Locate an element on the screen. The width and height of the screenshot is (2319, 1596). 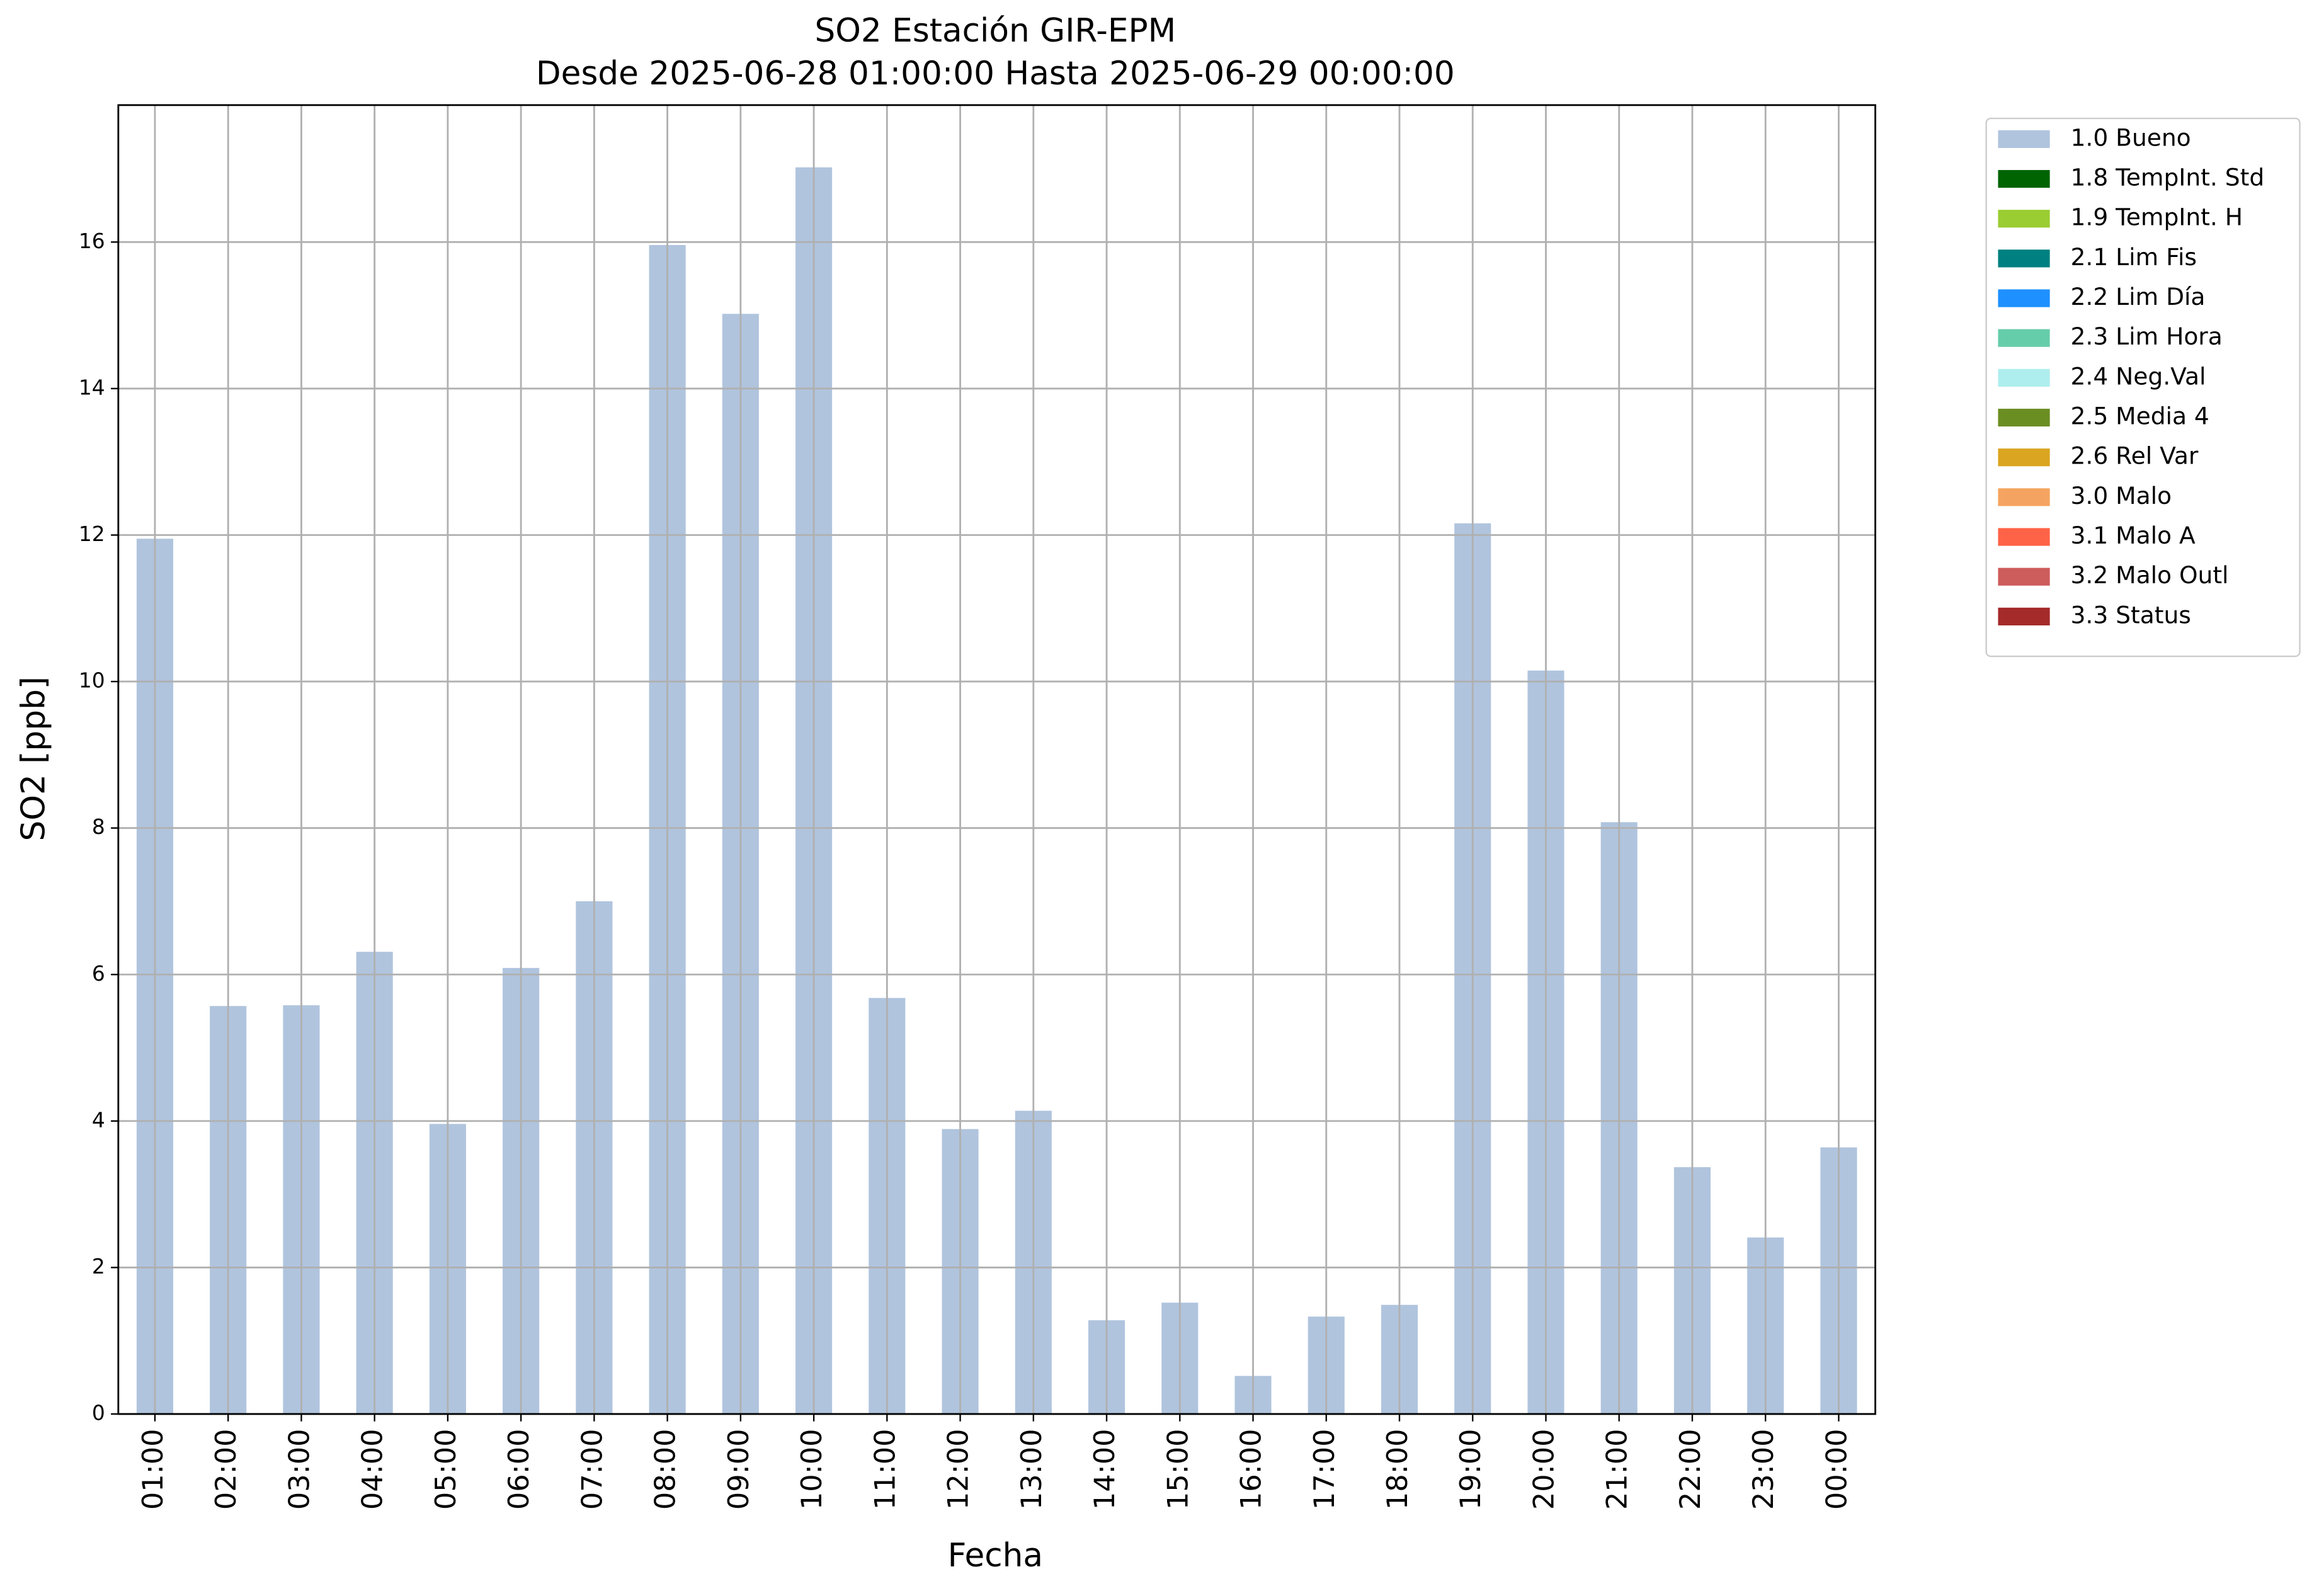
x-tick-label: 08:00 is located at coordinates (665, 1469).